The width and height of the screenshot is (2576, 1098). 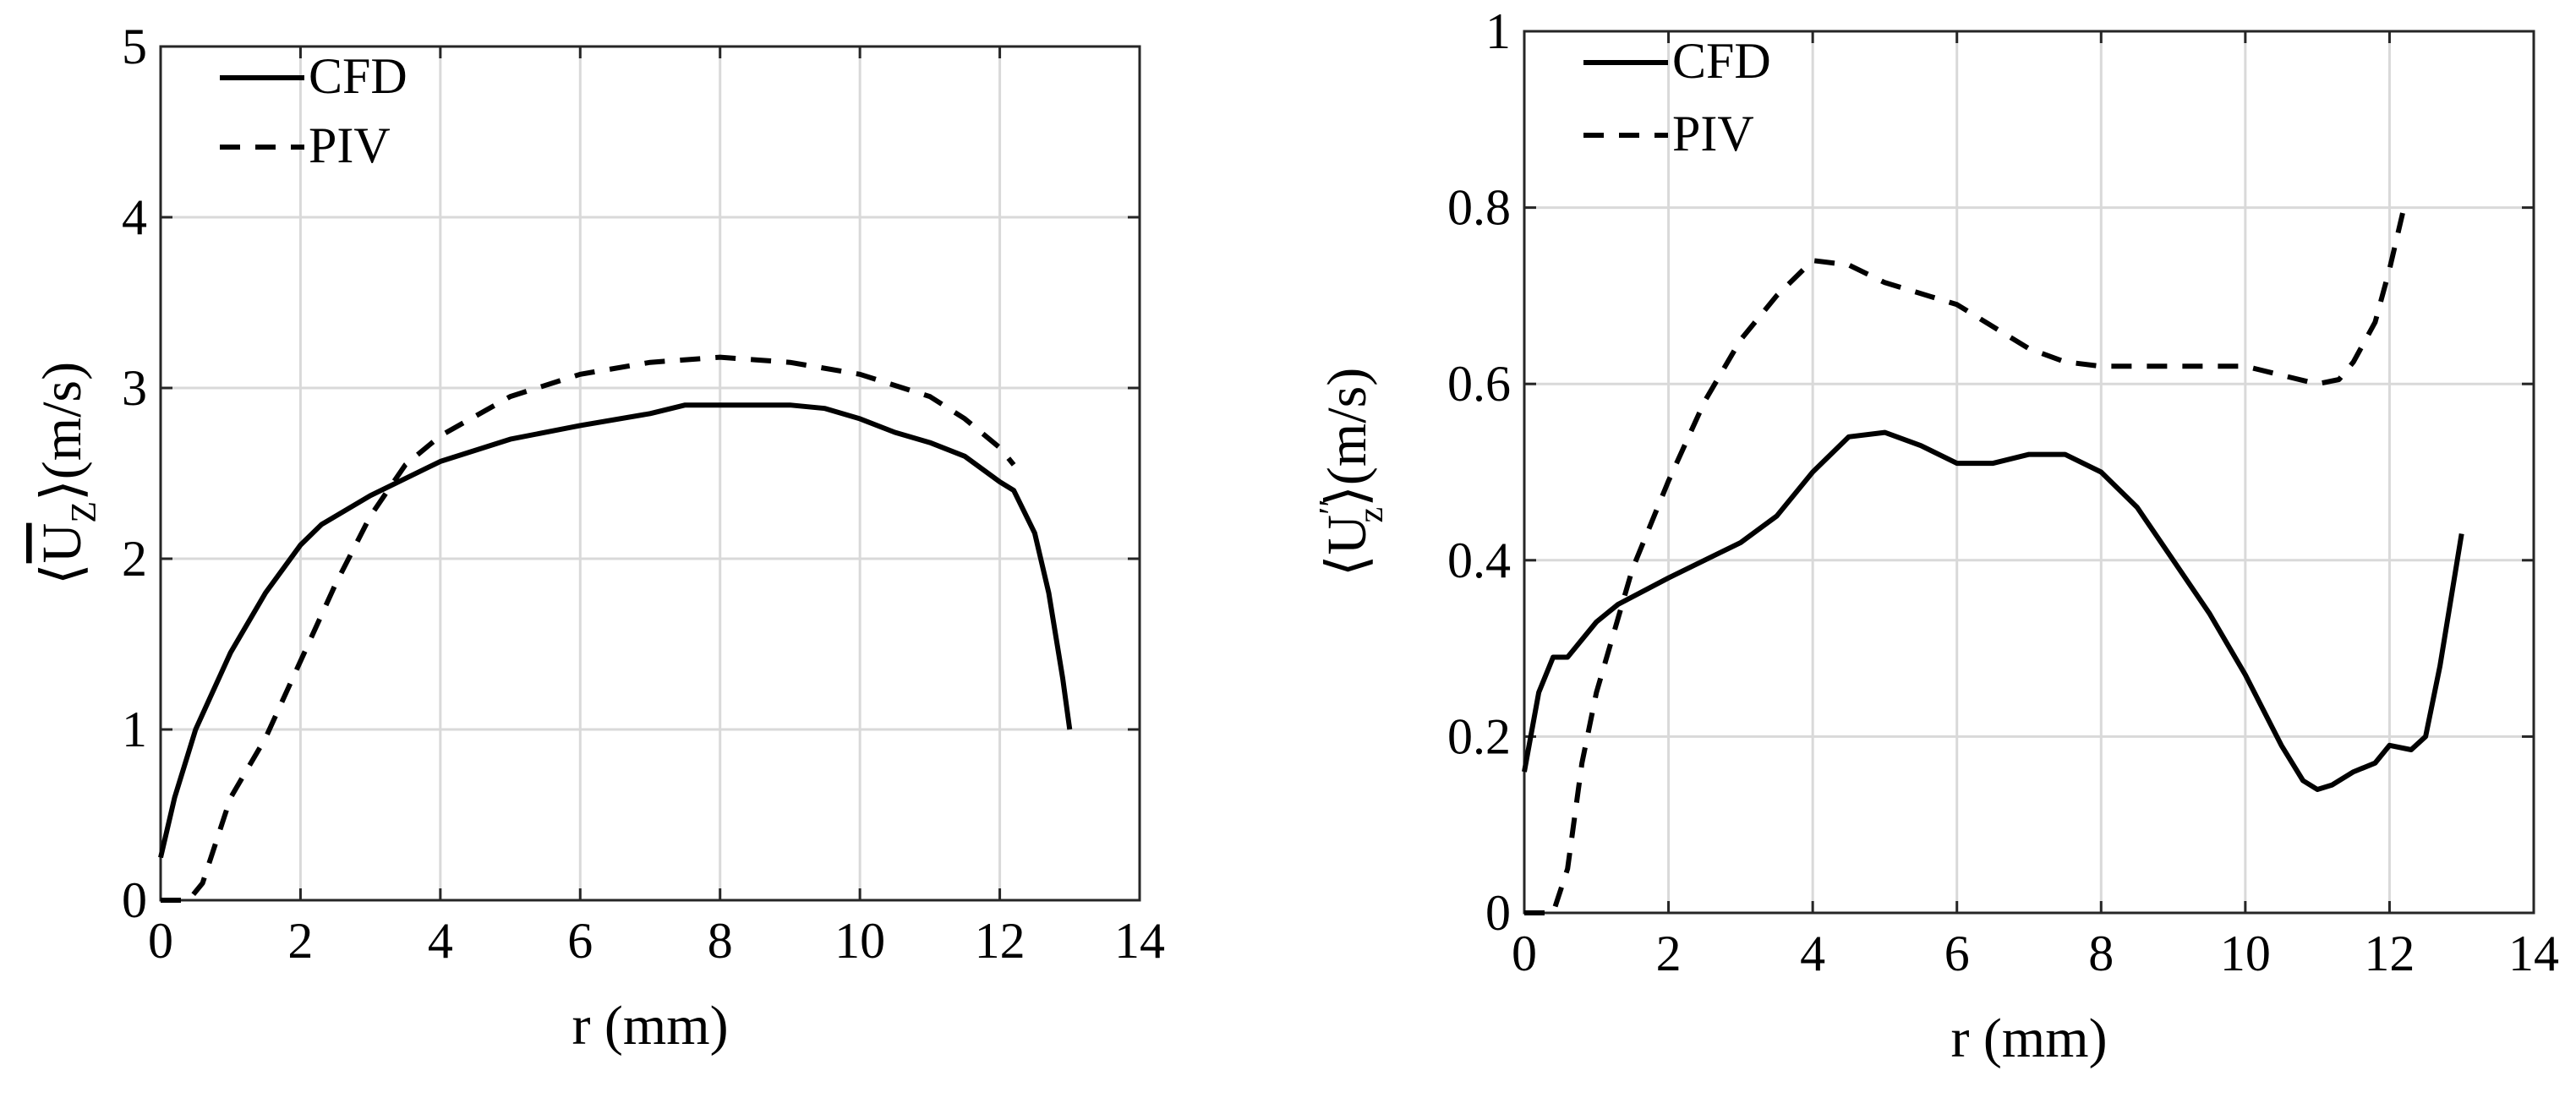 What do you see at coordinates (134, 217) in the screenshot?
I see `y-tick-label: 4` at bounding box center [134, 217].